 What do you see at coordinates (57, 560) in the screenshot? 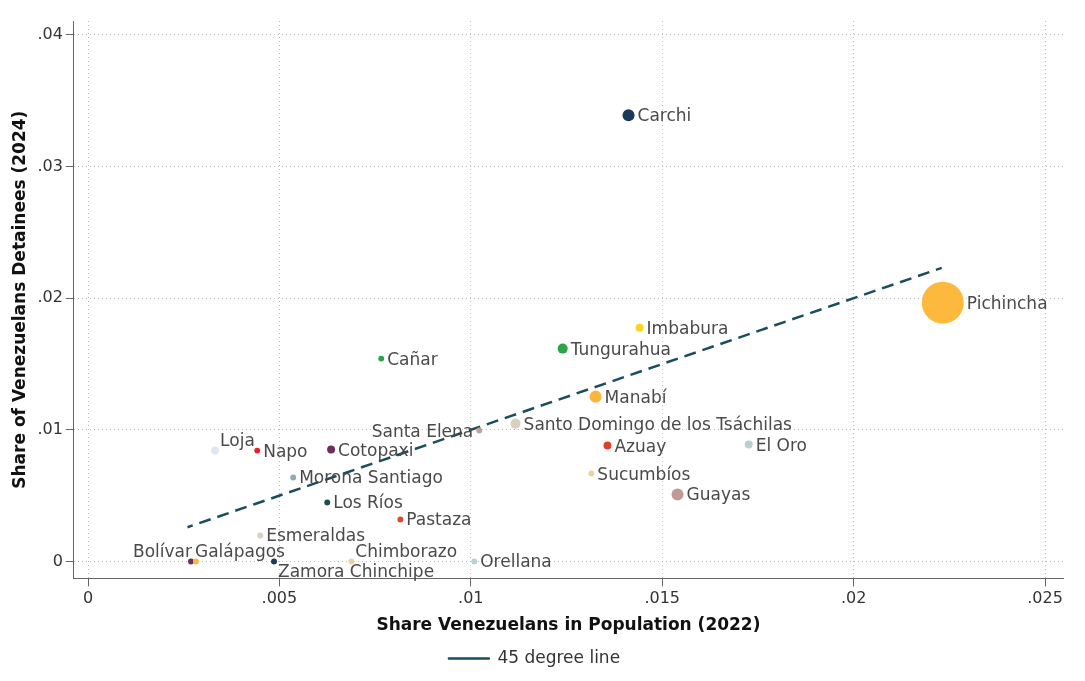
I see `y-tick-label: 0` at bounding box center [57, 560].